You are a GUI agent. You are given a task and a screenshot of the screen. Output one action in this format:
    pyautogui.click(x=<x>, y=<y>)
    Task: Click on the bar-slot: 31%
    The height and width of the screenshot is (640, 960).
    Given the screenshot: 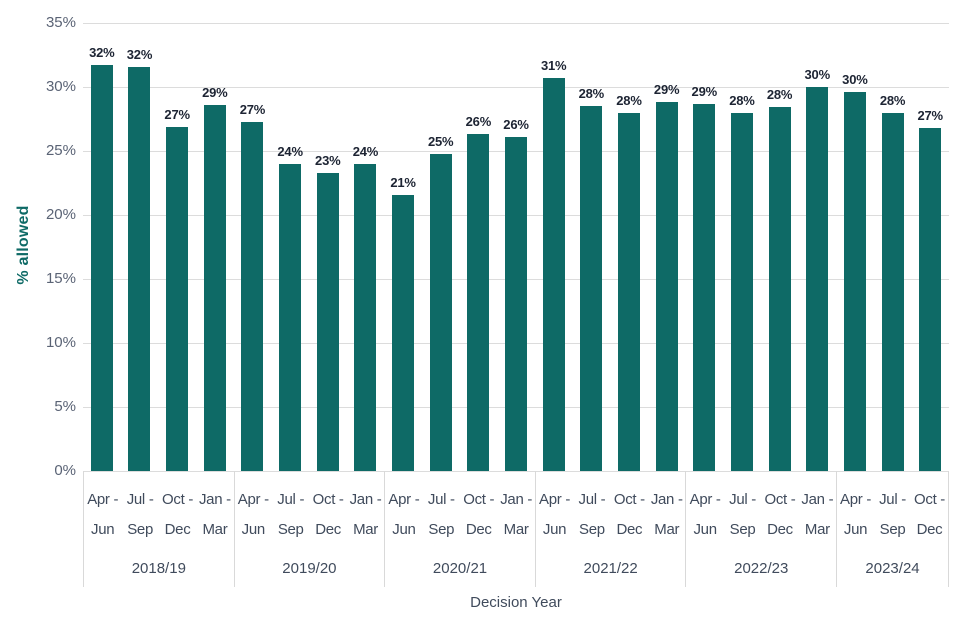 What is the action you would take?
    pyautogui.click(x=554, y=247)
    